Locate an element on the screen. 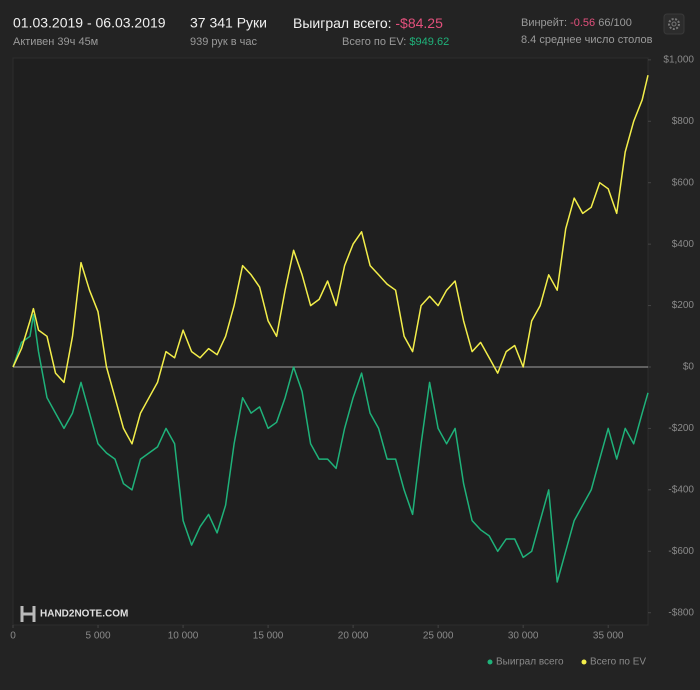 Image resolution: width=700 pixels, height=690 pixels. x-tick-label: 25 000 is located at coordinates (438, 636).